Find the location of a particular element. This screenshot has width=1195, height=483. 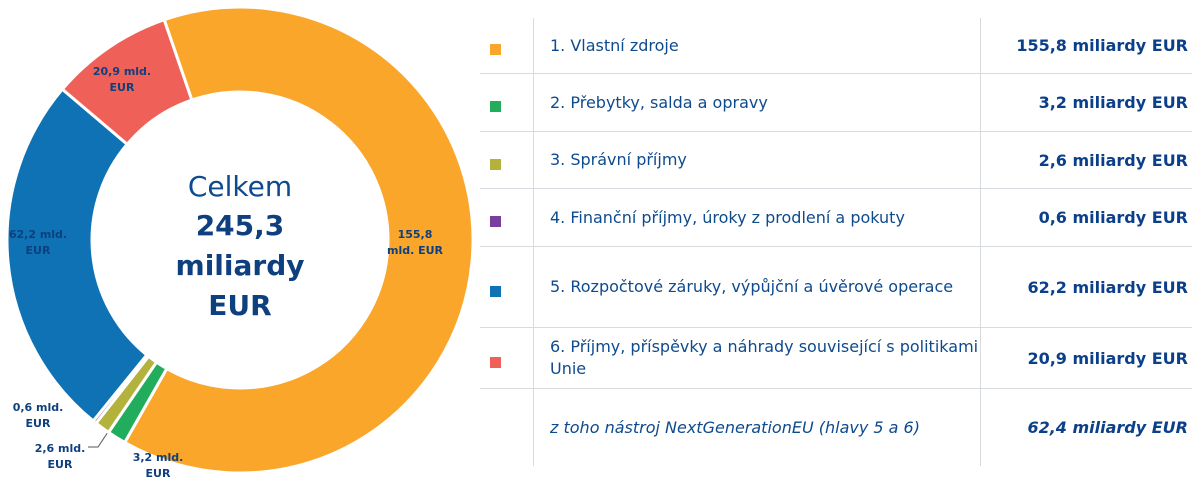

data-label: 2,6 mld. EUR is located at coordinates (60, 456).